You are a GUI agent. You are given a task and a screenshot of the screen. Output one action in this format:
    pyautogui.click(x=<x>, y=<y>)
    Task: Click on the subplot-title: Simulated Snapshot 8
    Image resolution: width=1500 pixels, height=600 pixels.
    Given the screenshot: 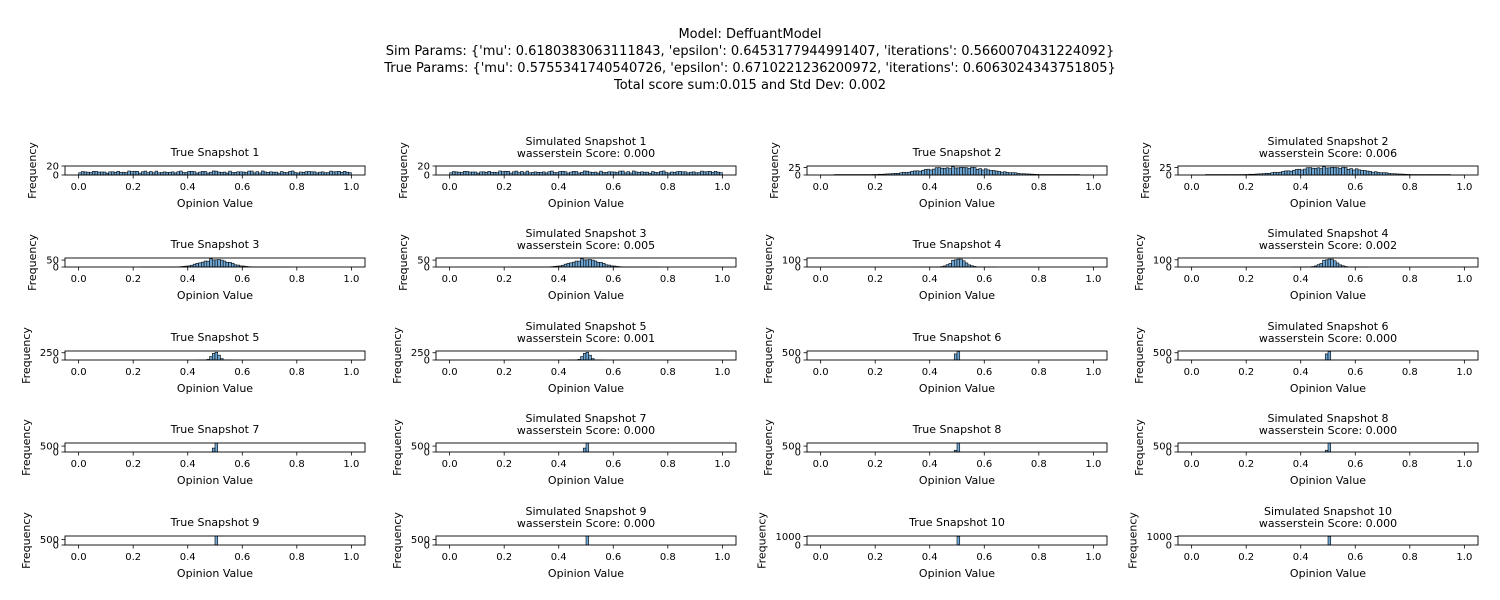 What is the action you would take?
    pyautogui.click(x=1328, y=418)
    